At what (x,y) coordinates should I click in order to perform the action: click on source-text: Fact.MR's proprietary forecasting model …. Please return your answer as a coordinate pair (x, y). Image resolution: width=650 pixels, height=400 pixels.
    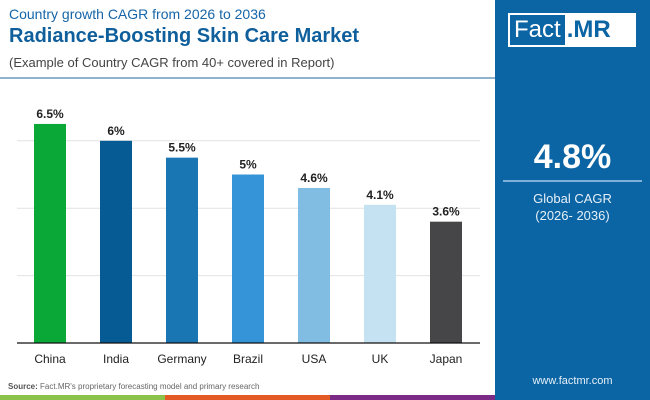
    Looking at the image, I should click on (150, 386).